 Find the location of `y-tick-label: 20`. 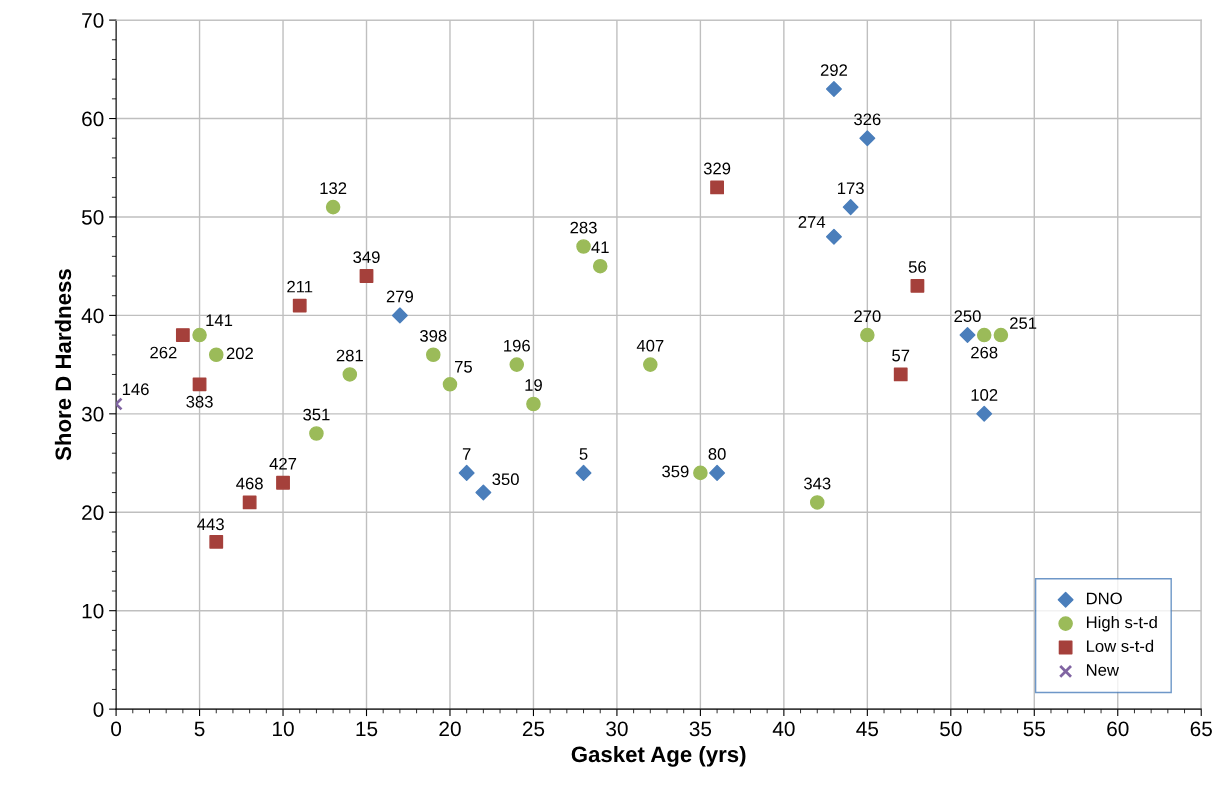

y-tick-label: 20 is located at coordinates (93, 513).